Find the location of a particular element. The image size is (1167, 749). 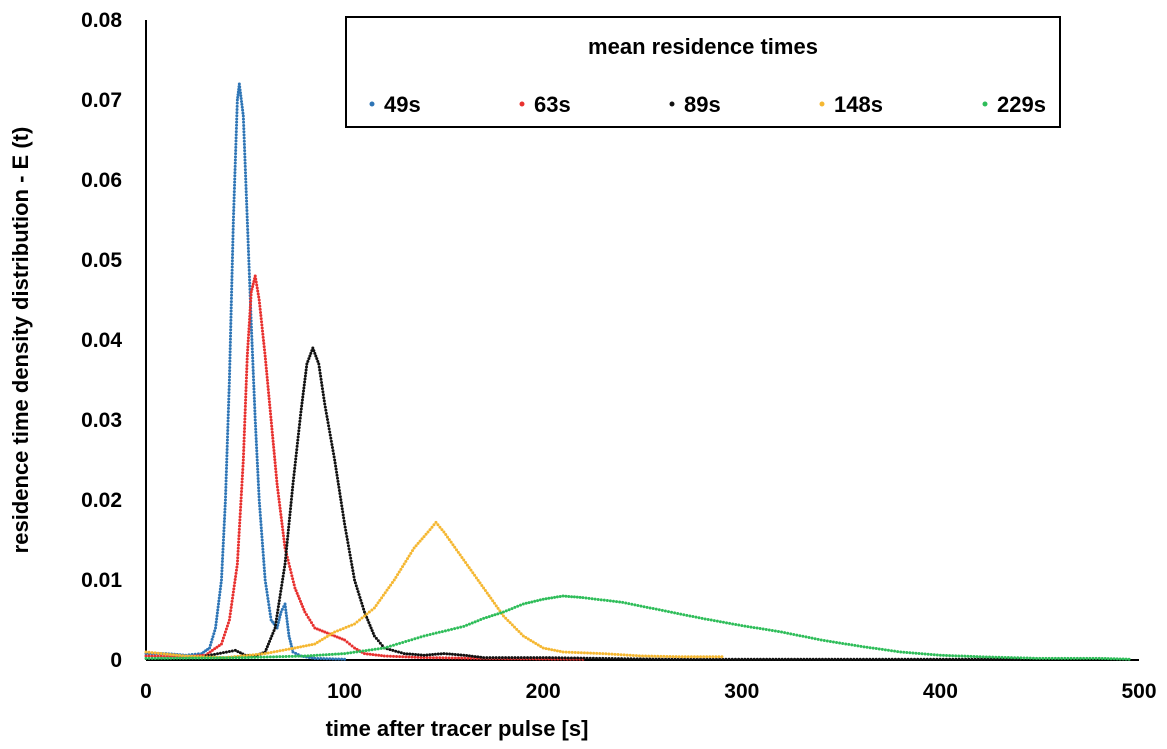

y-tick-label: 0.02 is located at coordinates (101, 500).